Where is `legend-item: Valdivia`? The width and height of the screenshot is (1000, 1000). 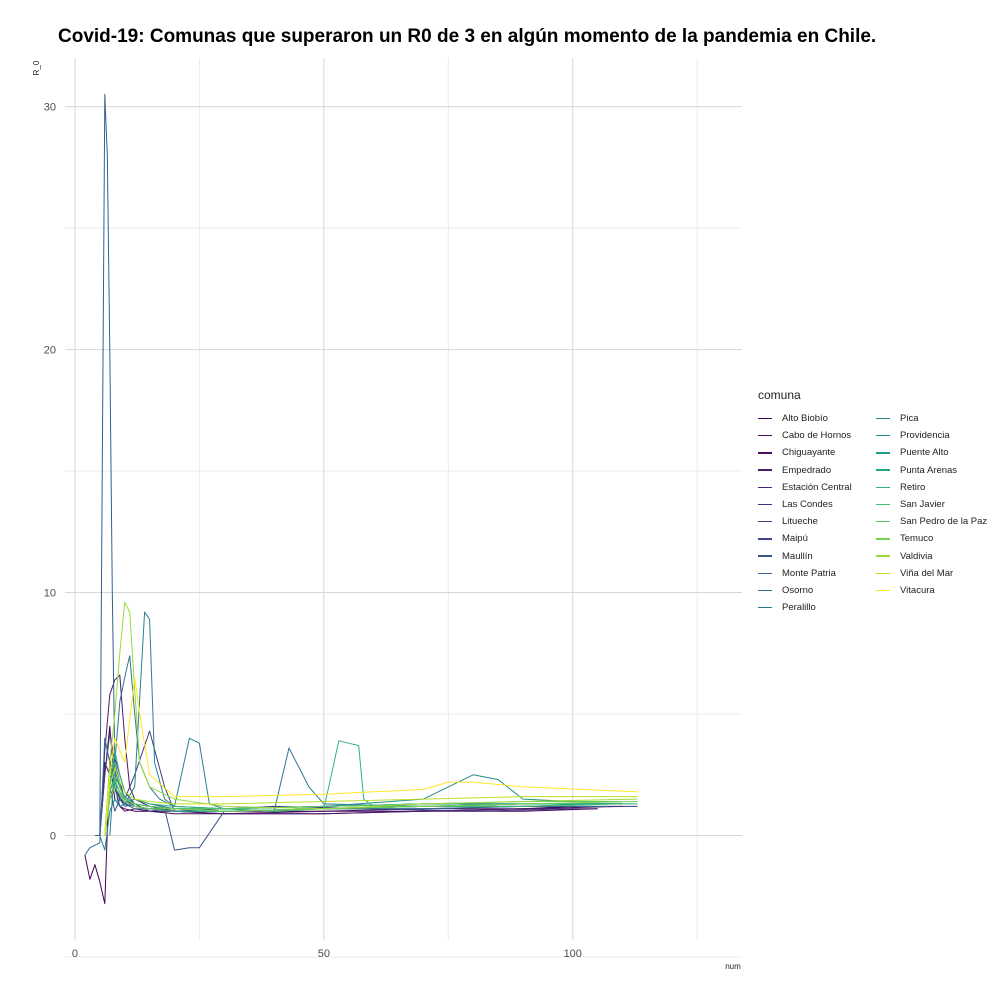 legend-item: Valdivia is located at coordinates (935, 556).